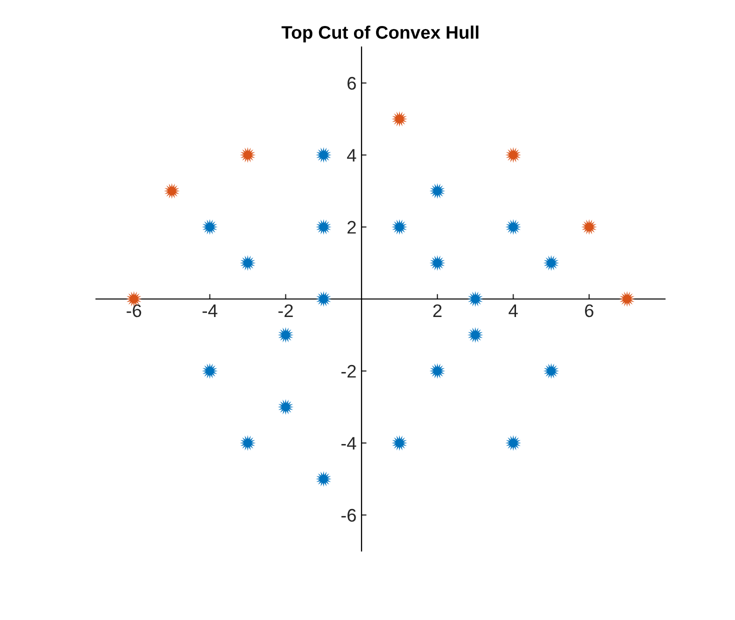 This screenshot has height=620, width=735. I want to click on y-tick-label: -2, so click(348, 371).